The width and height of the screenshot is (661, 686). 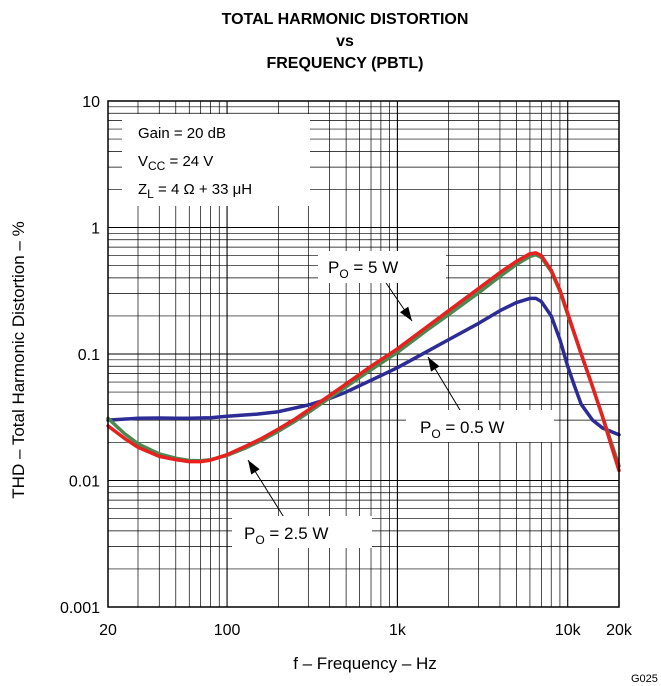 I want to click on annotation-25w-arrowhead, so click(x=254, y=467).